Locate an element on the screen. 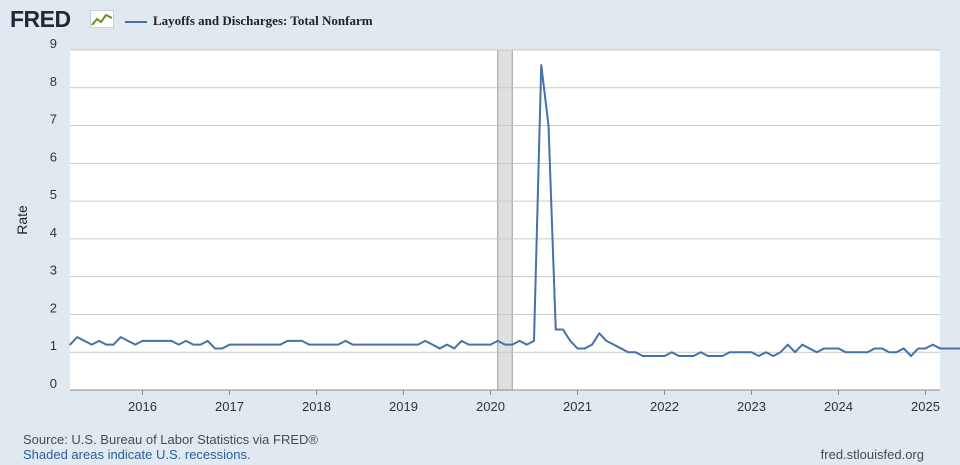 This screenshot has height=465, width=960. y-tick-label-6: 6 is located at coordinates (53, 156).